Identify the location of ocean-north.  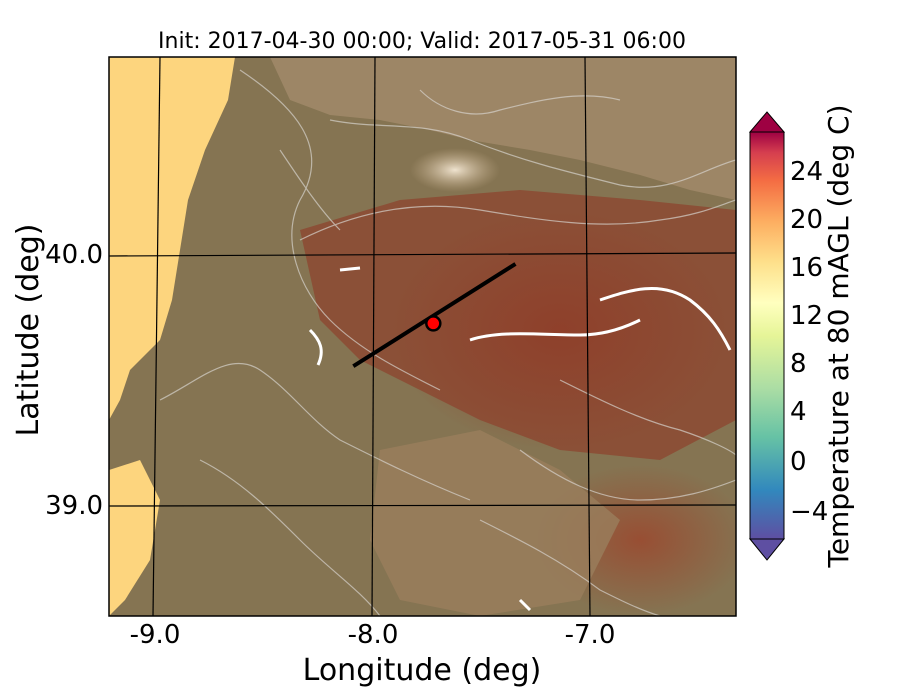
(172, 238).